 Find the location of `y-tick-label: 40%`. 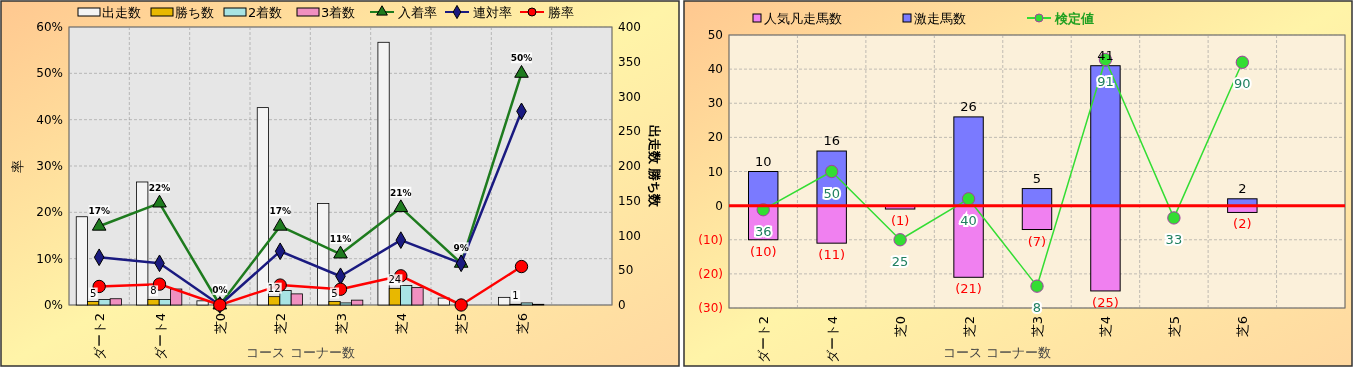

y-tick-label: 40% is located at coordinates (49, 119).